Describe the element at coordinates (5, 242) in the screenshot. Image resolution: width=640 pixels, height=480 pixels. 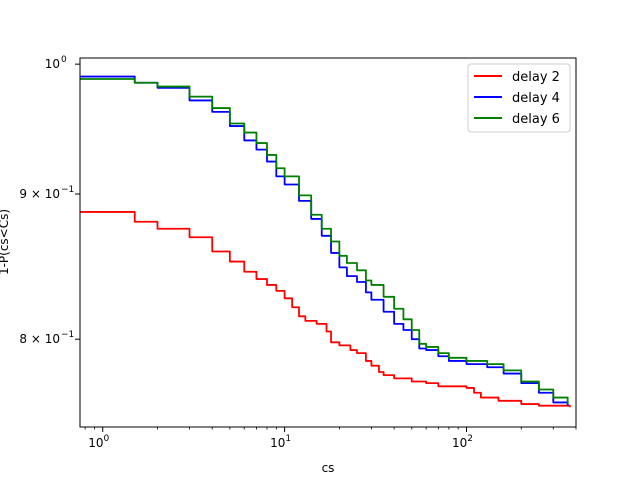
I see `y-axis-label: 1-P(cs<Cs)` at that location.